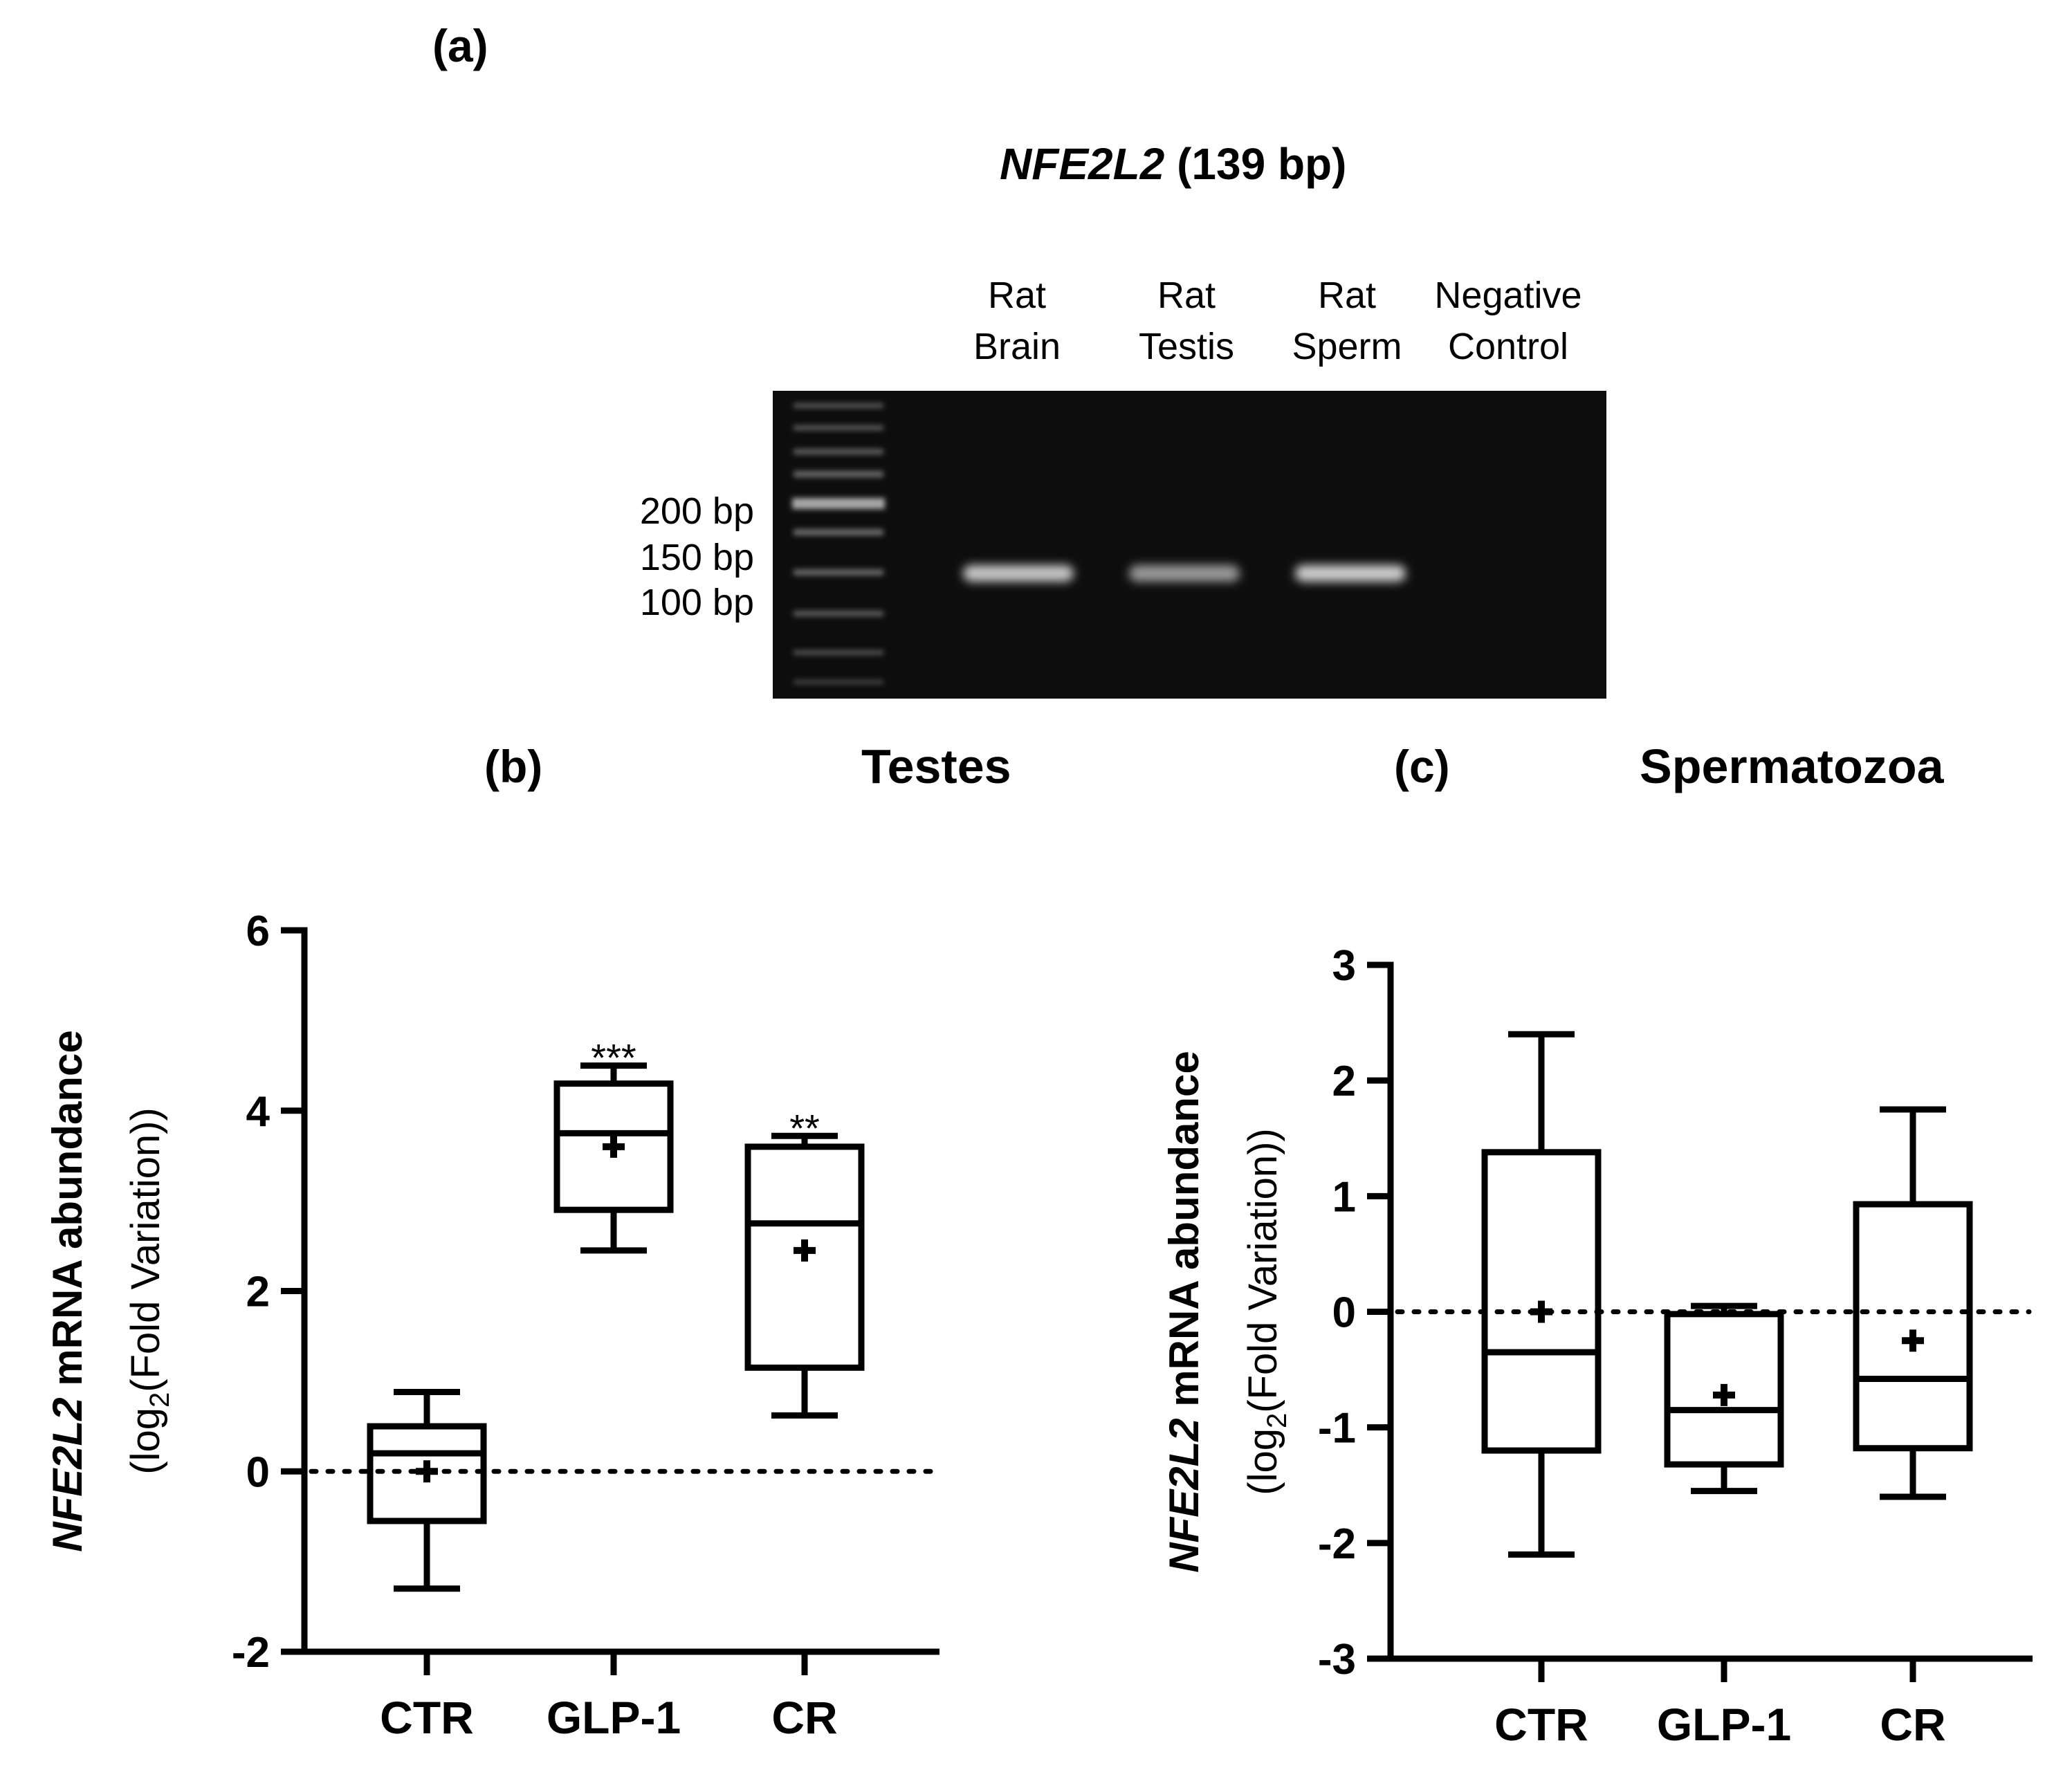  What do you see at coordinates (1019, 573) in the screenshot?
I see `band-rat-brain` at bounding box center [1019, 573].